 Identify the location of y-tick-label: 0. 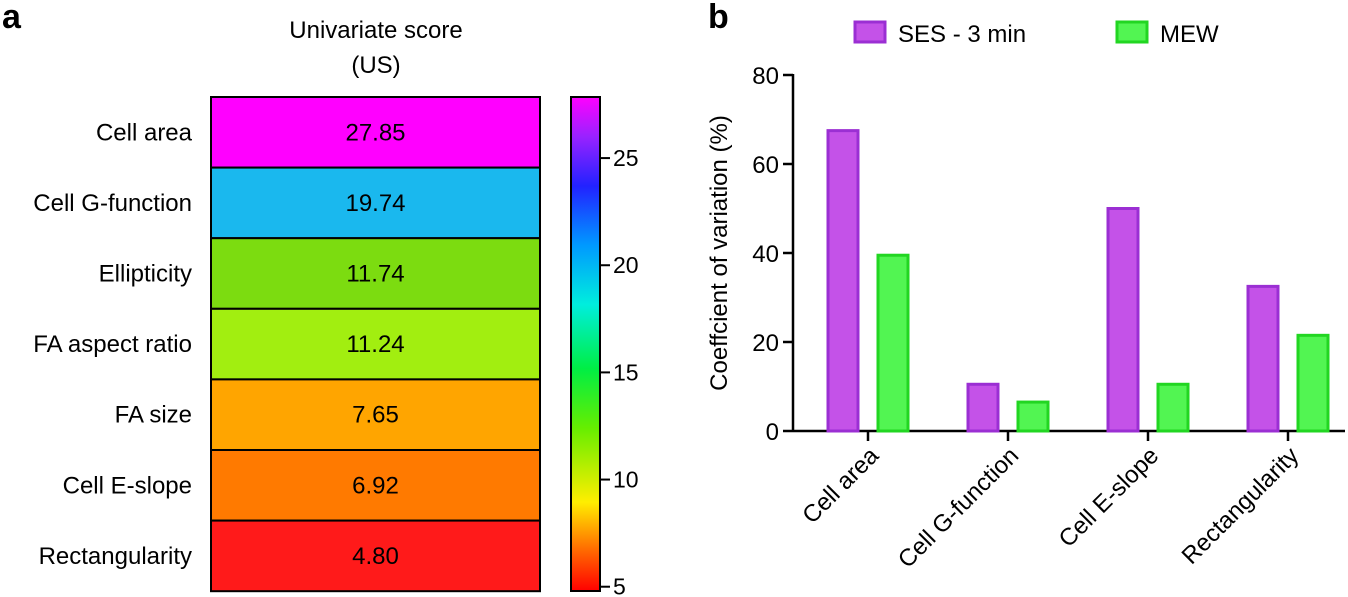
(772, 432).